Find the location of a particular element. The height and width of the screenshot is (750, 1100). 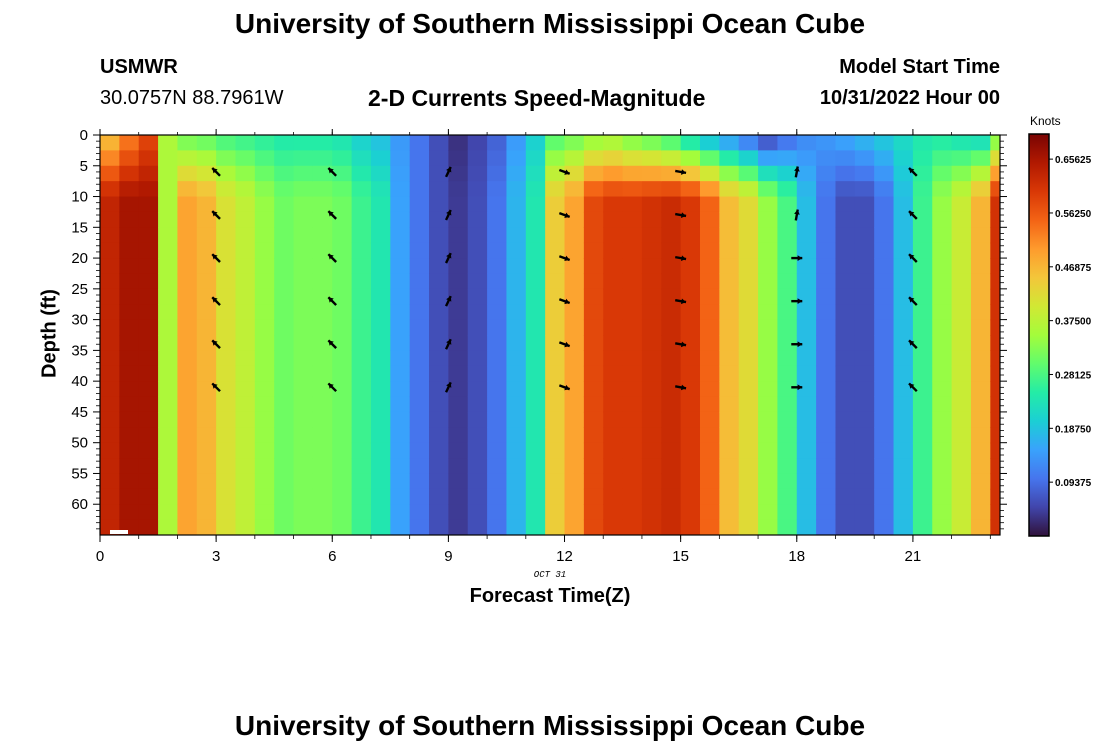

colorbar-tick-label: 0.09375 is located at coordinates (1073, 483).